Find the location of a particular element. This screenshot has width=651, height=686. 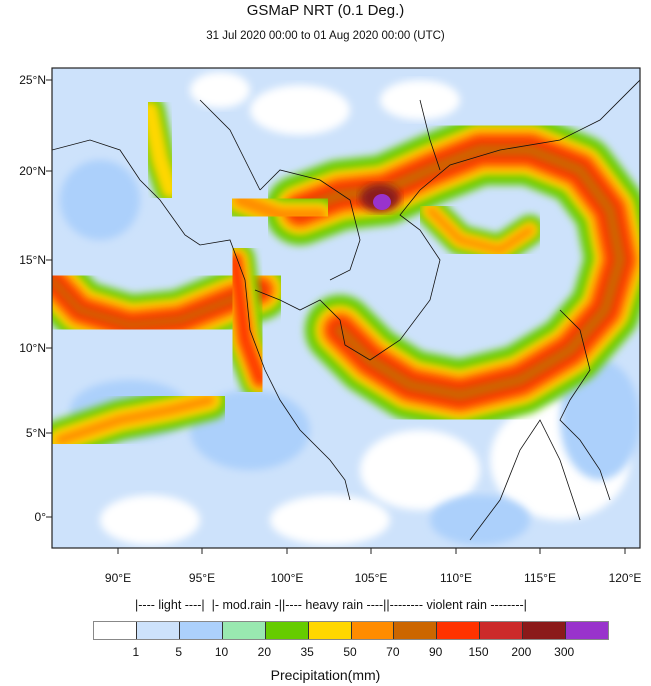

colorbar-level-label: 1 is located at coordinates (136, 652).